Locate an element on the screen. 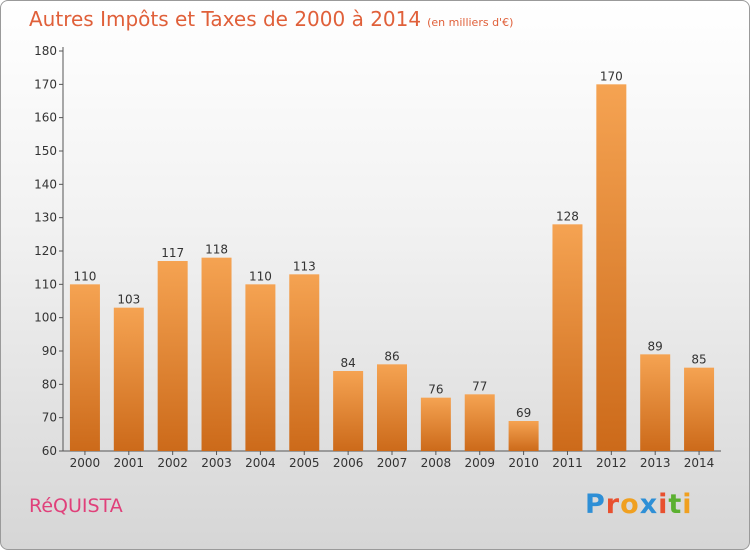  y-tick-label: 60 is located at coordinates (49, 451).